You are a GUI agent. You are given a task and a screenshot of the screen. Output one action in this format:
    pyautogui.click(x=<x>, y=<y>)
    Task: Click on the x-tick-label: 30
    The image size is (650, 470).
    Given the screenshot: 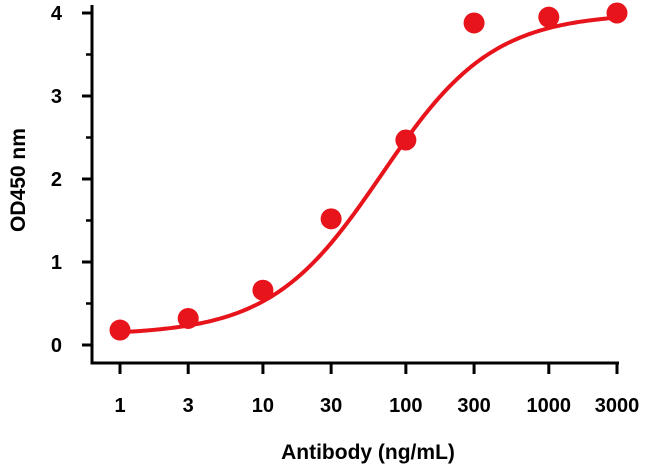 What is the action you would take?
    pyautogui.click(x=331, y=406)
    